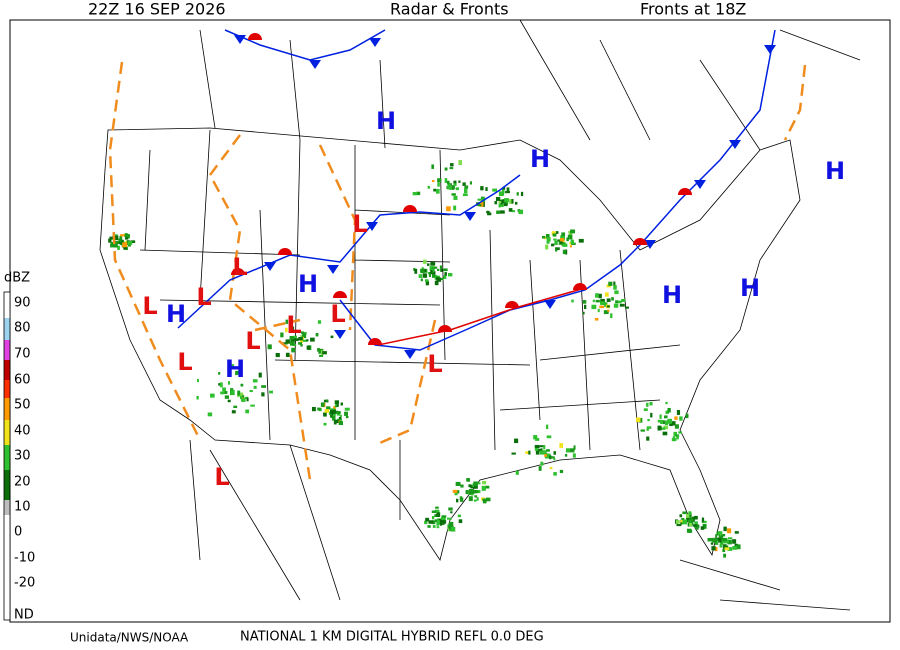 The width and height of the screenshot is (900, 650). What do you see at coordinates (221, 477) in the screenshot?
I see `pressure-center: L` at bounding box center [221, 477].